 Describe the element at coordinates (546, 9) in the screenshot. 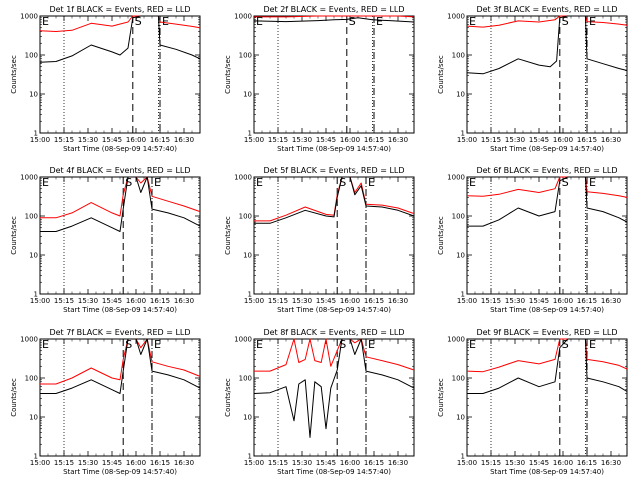

I see `panel-title: Det 3f BLACK = Events, RED = LLD` at that location.